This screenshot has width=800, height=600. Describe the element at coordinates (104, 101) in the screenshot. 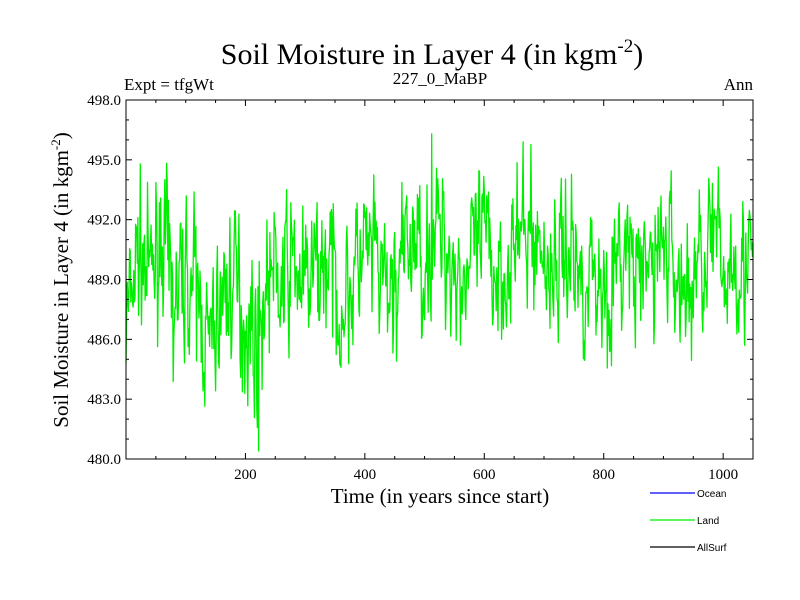

I see `y-tick-label: 498.0` at that location.